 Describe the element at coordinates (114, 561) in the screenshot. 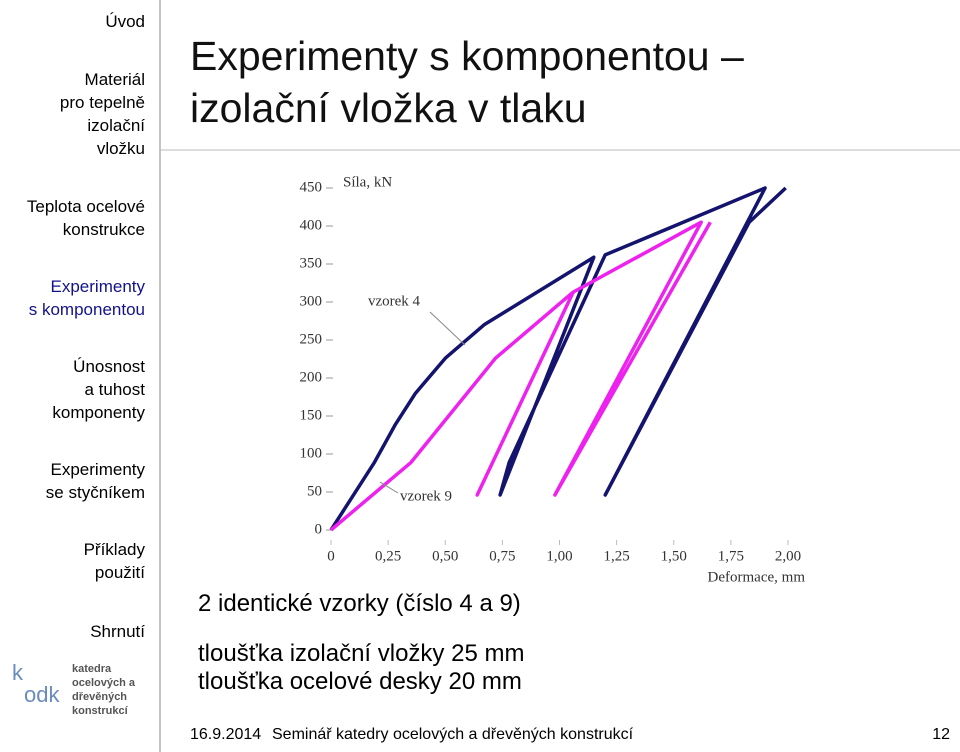

I see `nav-item: Příklady použití` at that location.